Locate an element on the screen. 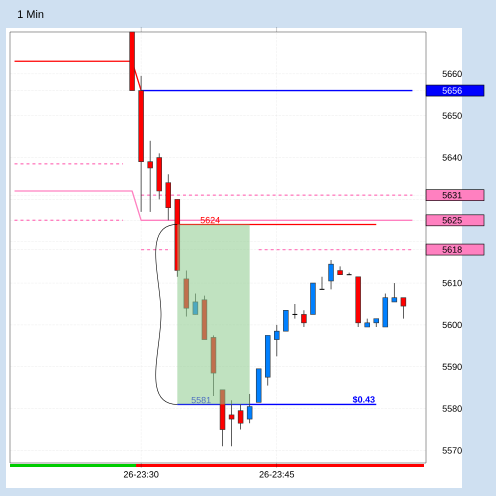 This screenshot has width=496, height=496. chart-title: 1 Min is located at coordinates (31, 14).